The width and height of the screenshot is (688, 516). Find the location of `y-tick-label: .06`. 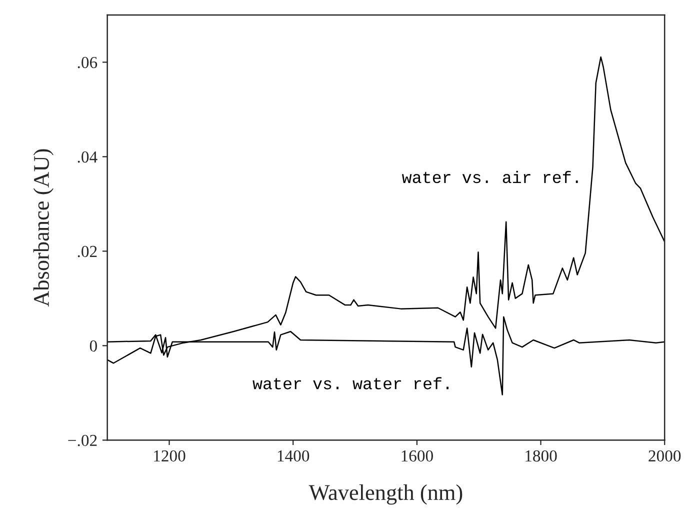

y-tick-label: .06 is located at coordinates (88, 62).